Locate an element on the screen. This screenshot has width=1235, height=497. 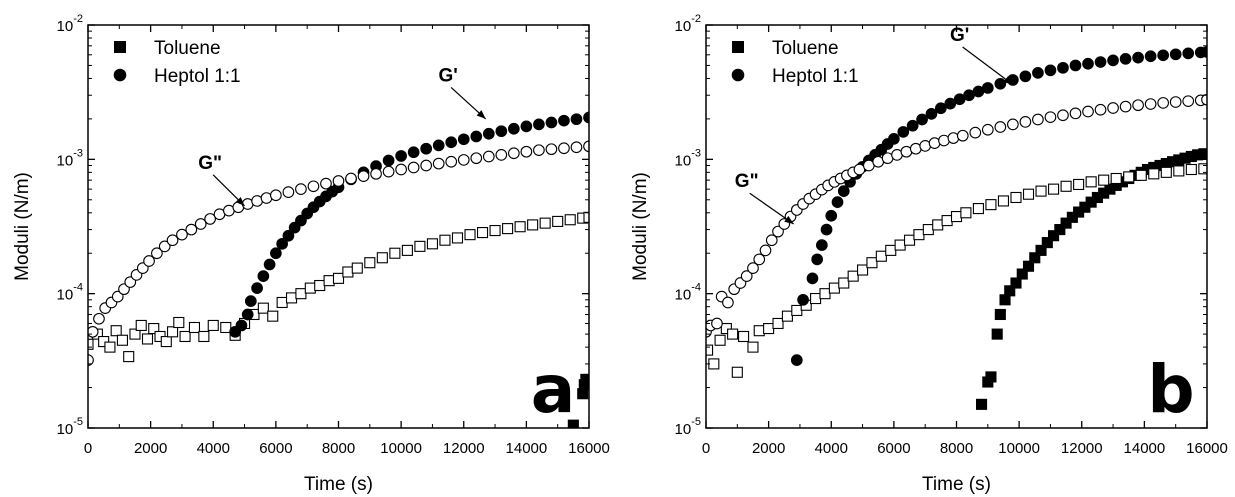
chart-0-x-axis-title: Time (s) is located at coordinates (338, 484).